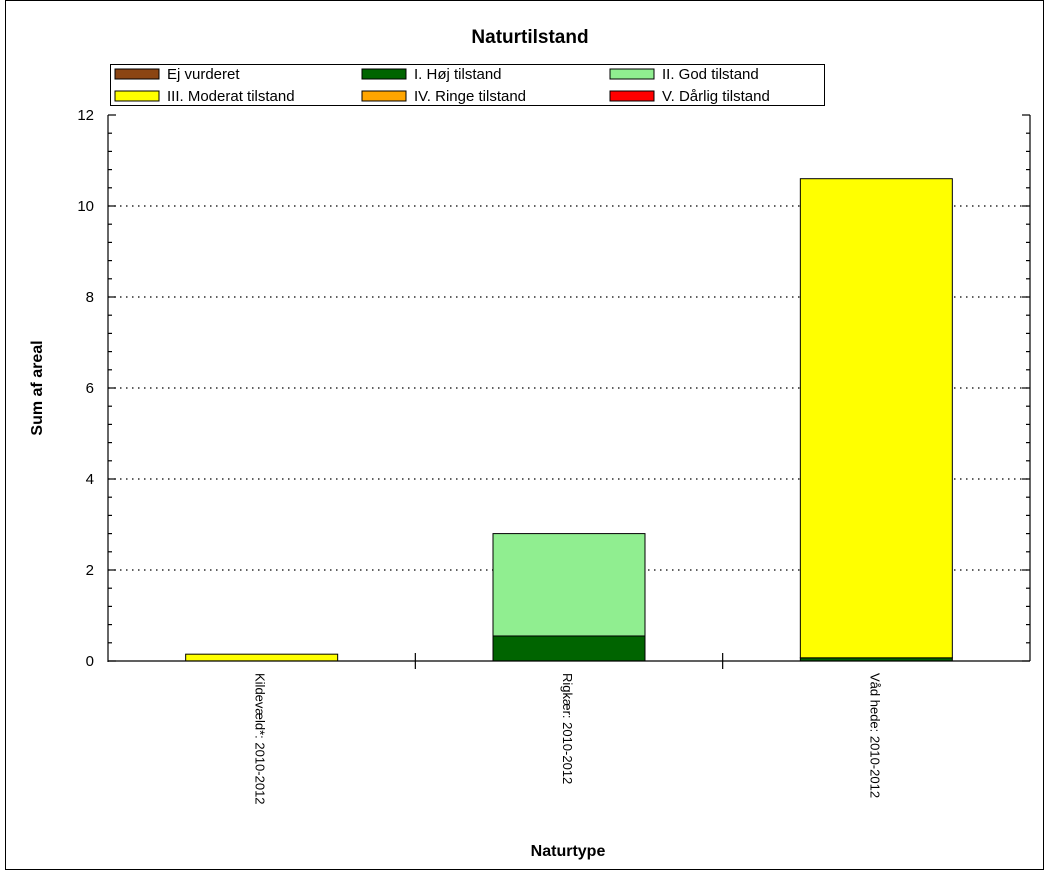 The width and height of the screenshot is (1045, 871). Describe the element at coordinates (710, 74) in the screenshot. I see `legend-label: II. God tilstand` at that location.